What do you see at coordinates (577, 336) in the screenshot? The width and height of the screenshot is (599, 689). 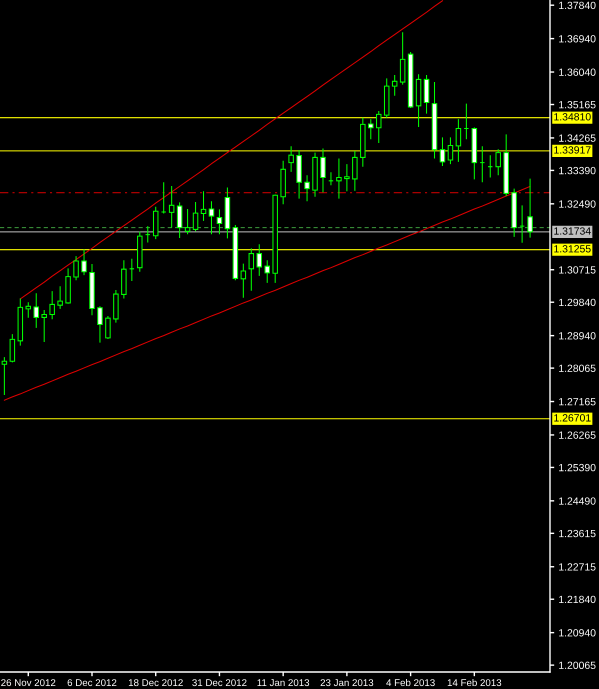 I see `y-tick-label: 1.28940` at bounding box center [577, 336].